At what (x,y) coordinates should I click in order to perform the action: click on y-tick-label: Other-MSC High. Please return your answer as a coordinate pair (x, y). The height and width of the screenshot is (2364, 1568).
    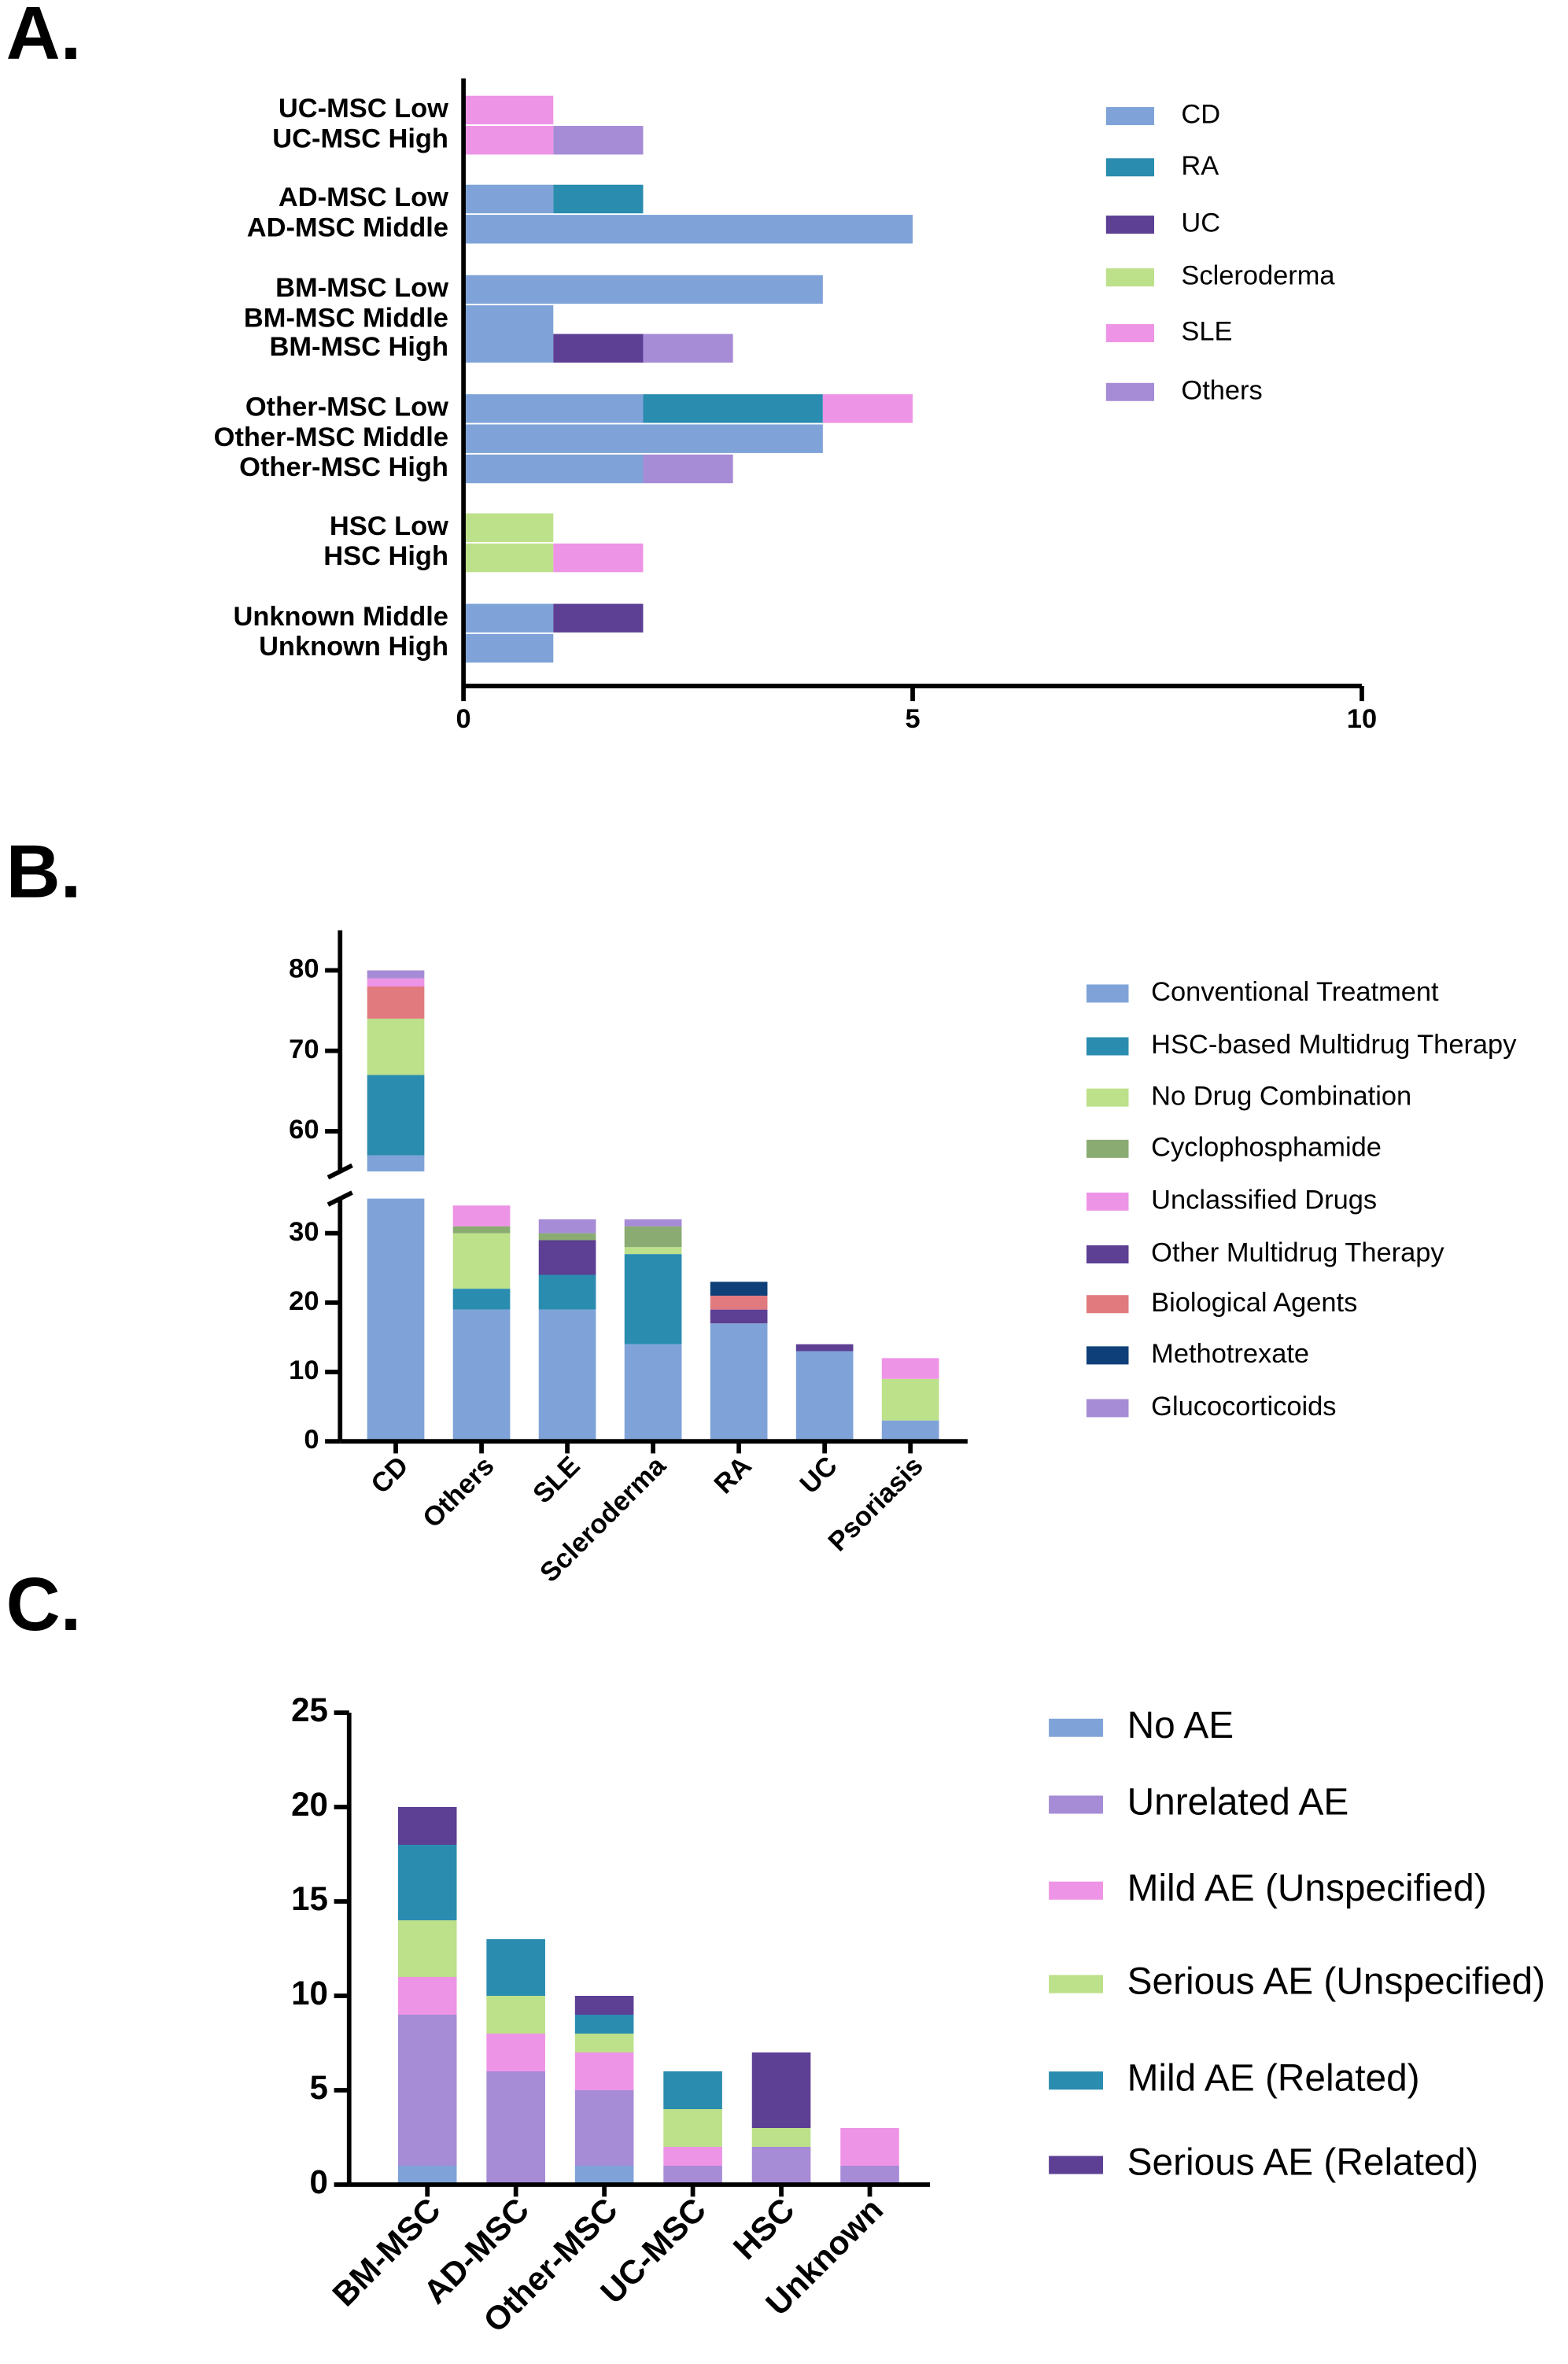
    Looking at the image, I should click on (344, 467).